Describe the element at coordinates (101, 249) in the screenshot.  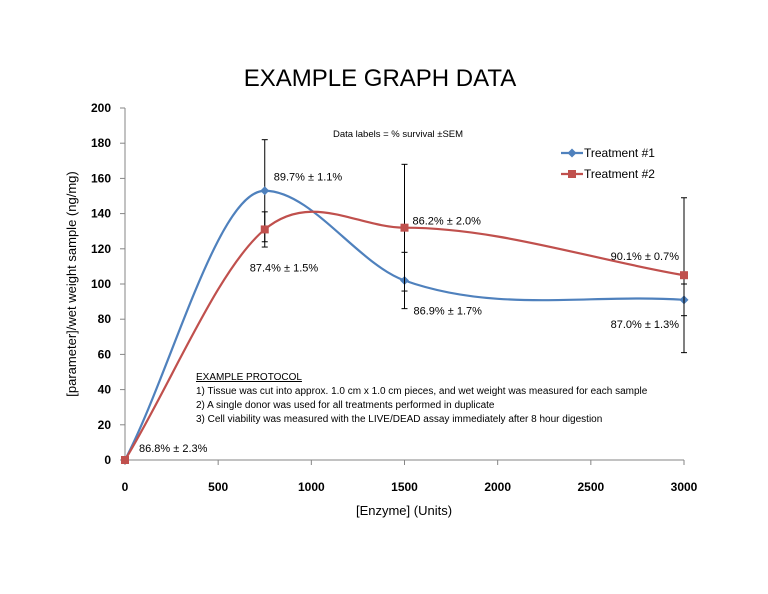
I see `y-tick-label: 120` at that location.